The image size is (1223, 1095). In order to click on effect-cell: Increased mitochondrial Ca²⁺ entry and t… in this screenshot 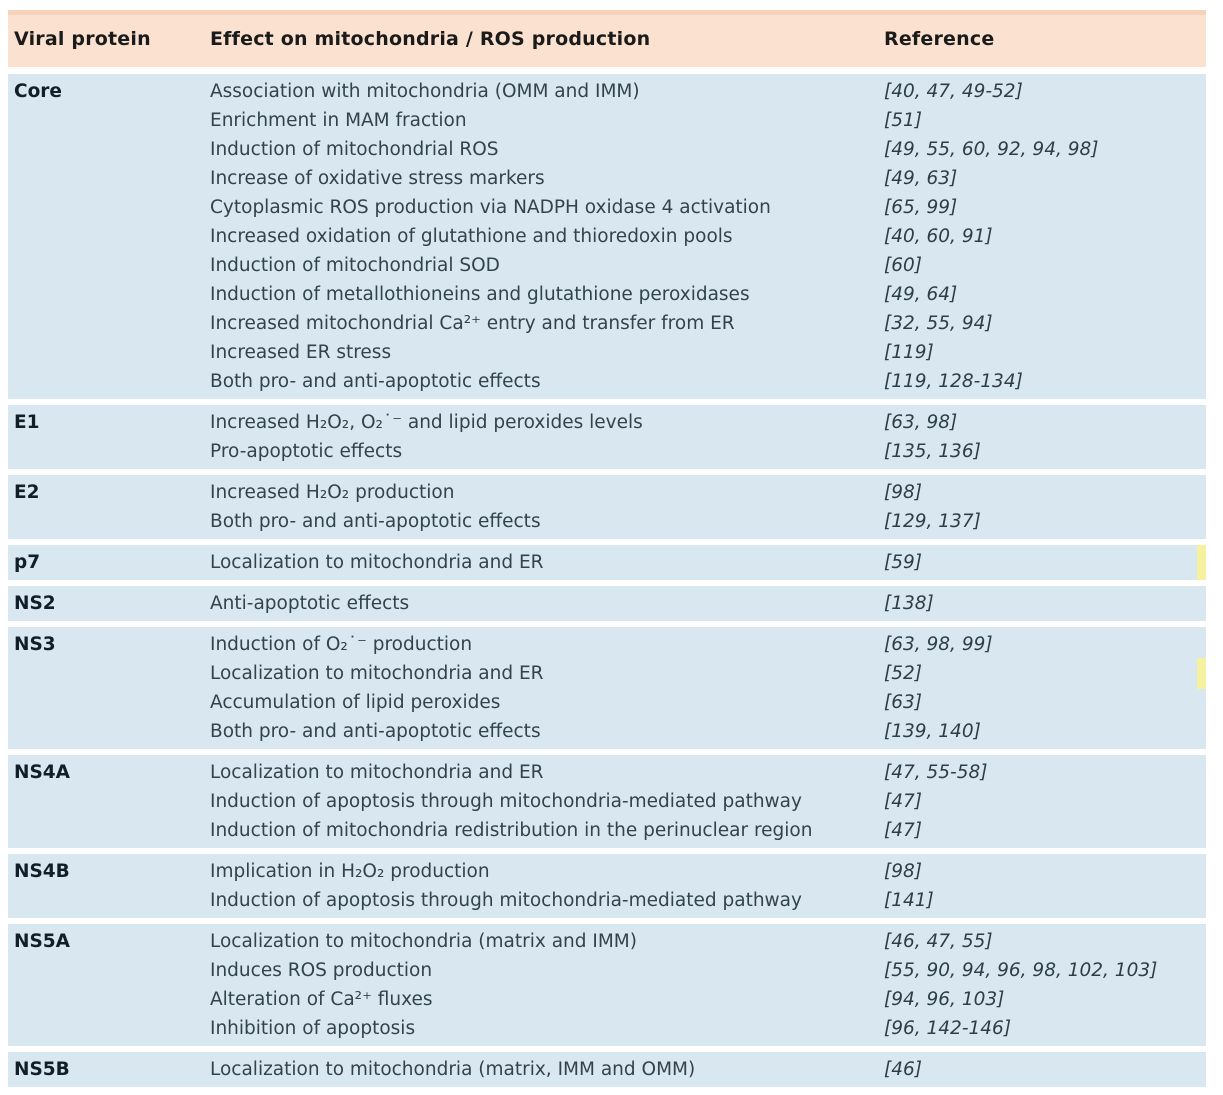, I will do `click(472, 323)`.